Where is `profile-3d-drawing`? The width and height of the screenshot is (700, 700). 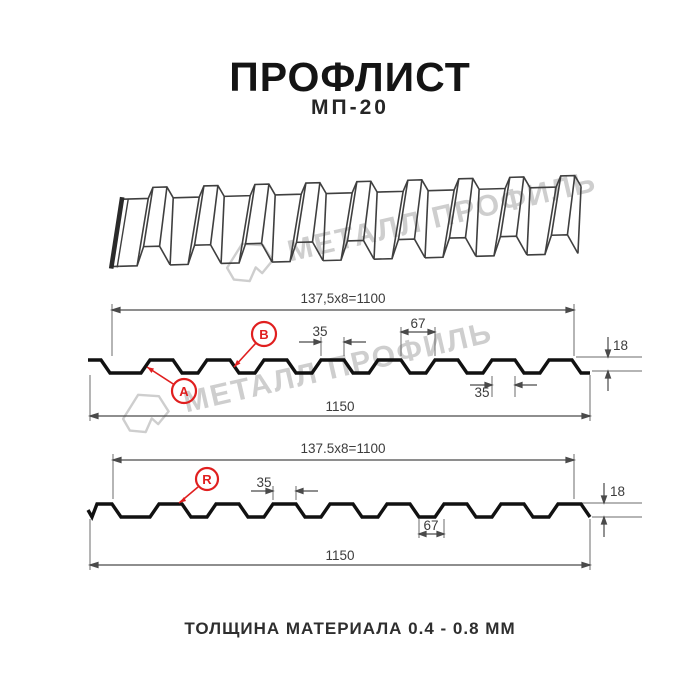
profile-3d-drawing is located at coordinates (346, 221).